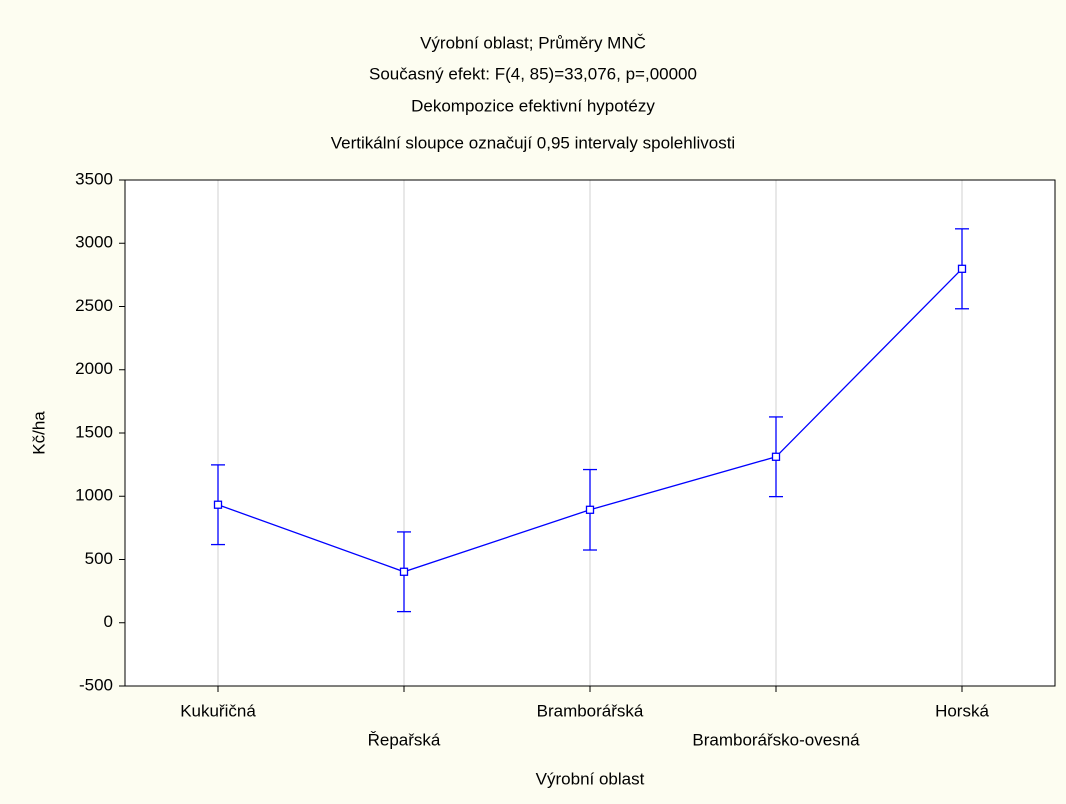 Image resolution: width=1066 pixels, height=804 pixels. Describe the element at coordinates (590, 778) in the screenshot. I see `x-axis-label: Výrobní oblast` at that location.